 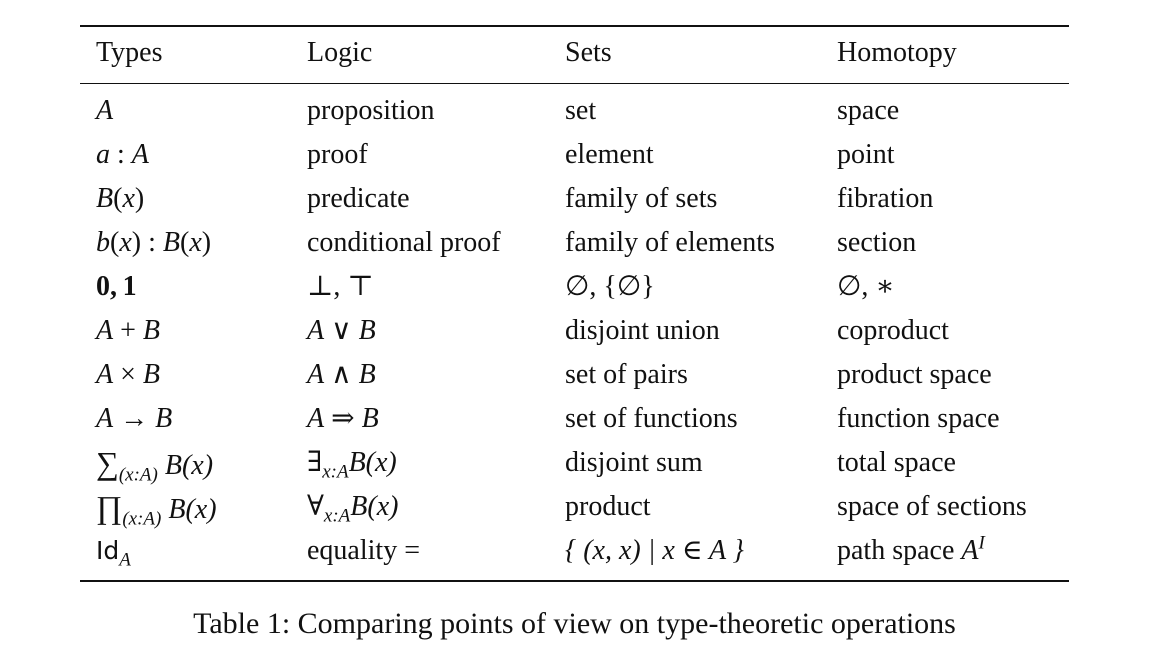 I want to click on homotopy-cell: point, so click(x=866, y=154).